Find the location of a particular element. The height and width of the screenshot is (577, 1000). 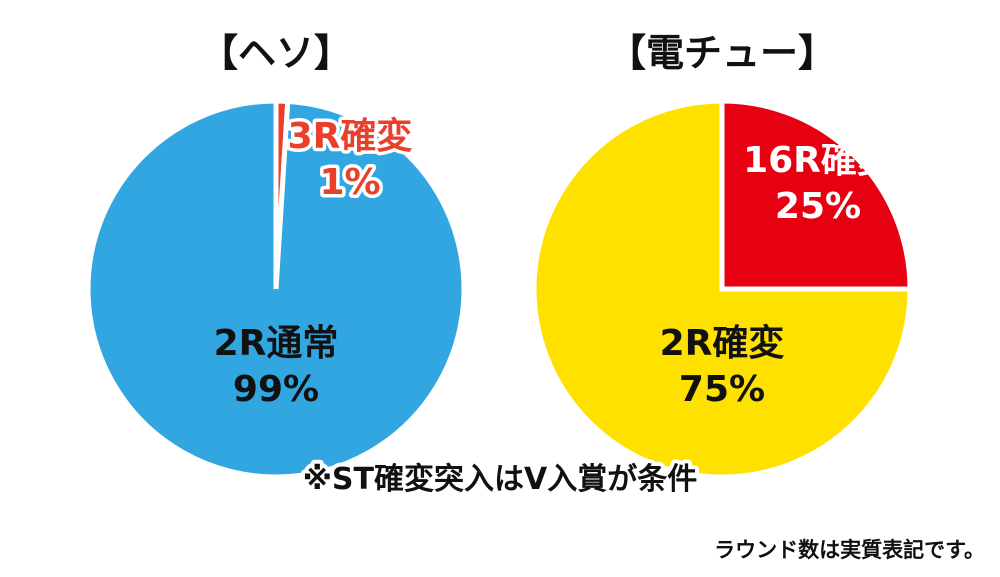

slice-value-label-denchu-1: 75% is located at coordinates (722, 389).